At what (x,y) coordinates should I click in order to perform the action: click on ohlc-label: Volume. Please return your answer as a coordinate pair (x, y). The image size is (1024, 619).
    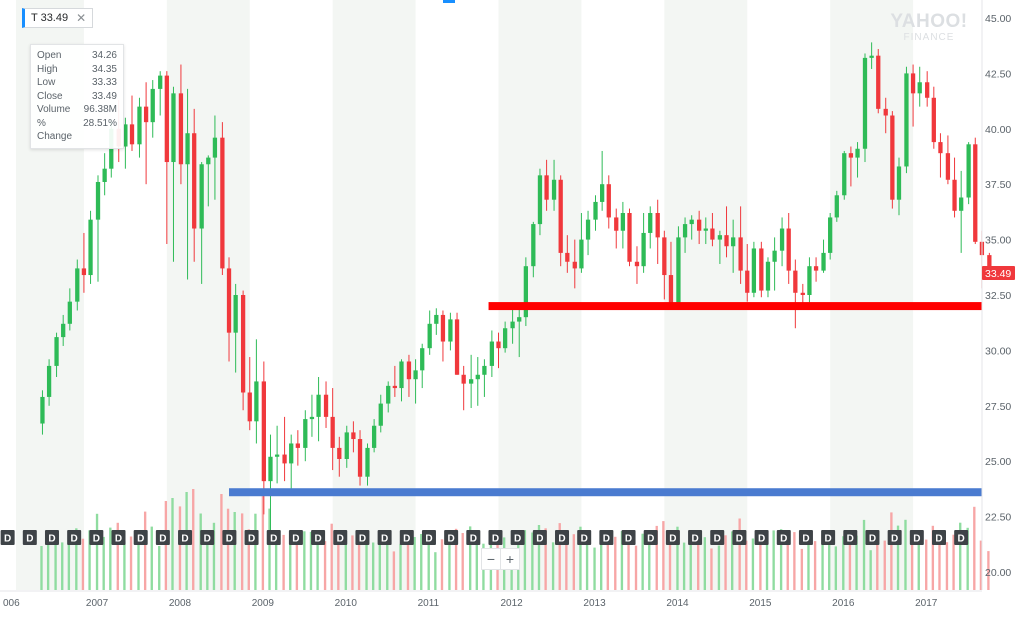
    Looking at the image, I should click on (54, 109).